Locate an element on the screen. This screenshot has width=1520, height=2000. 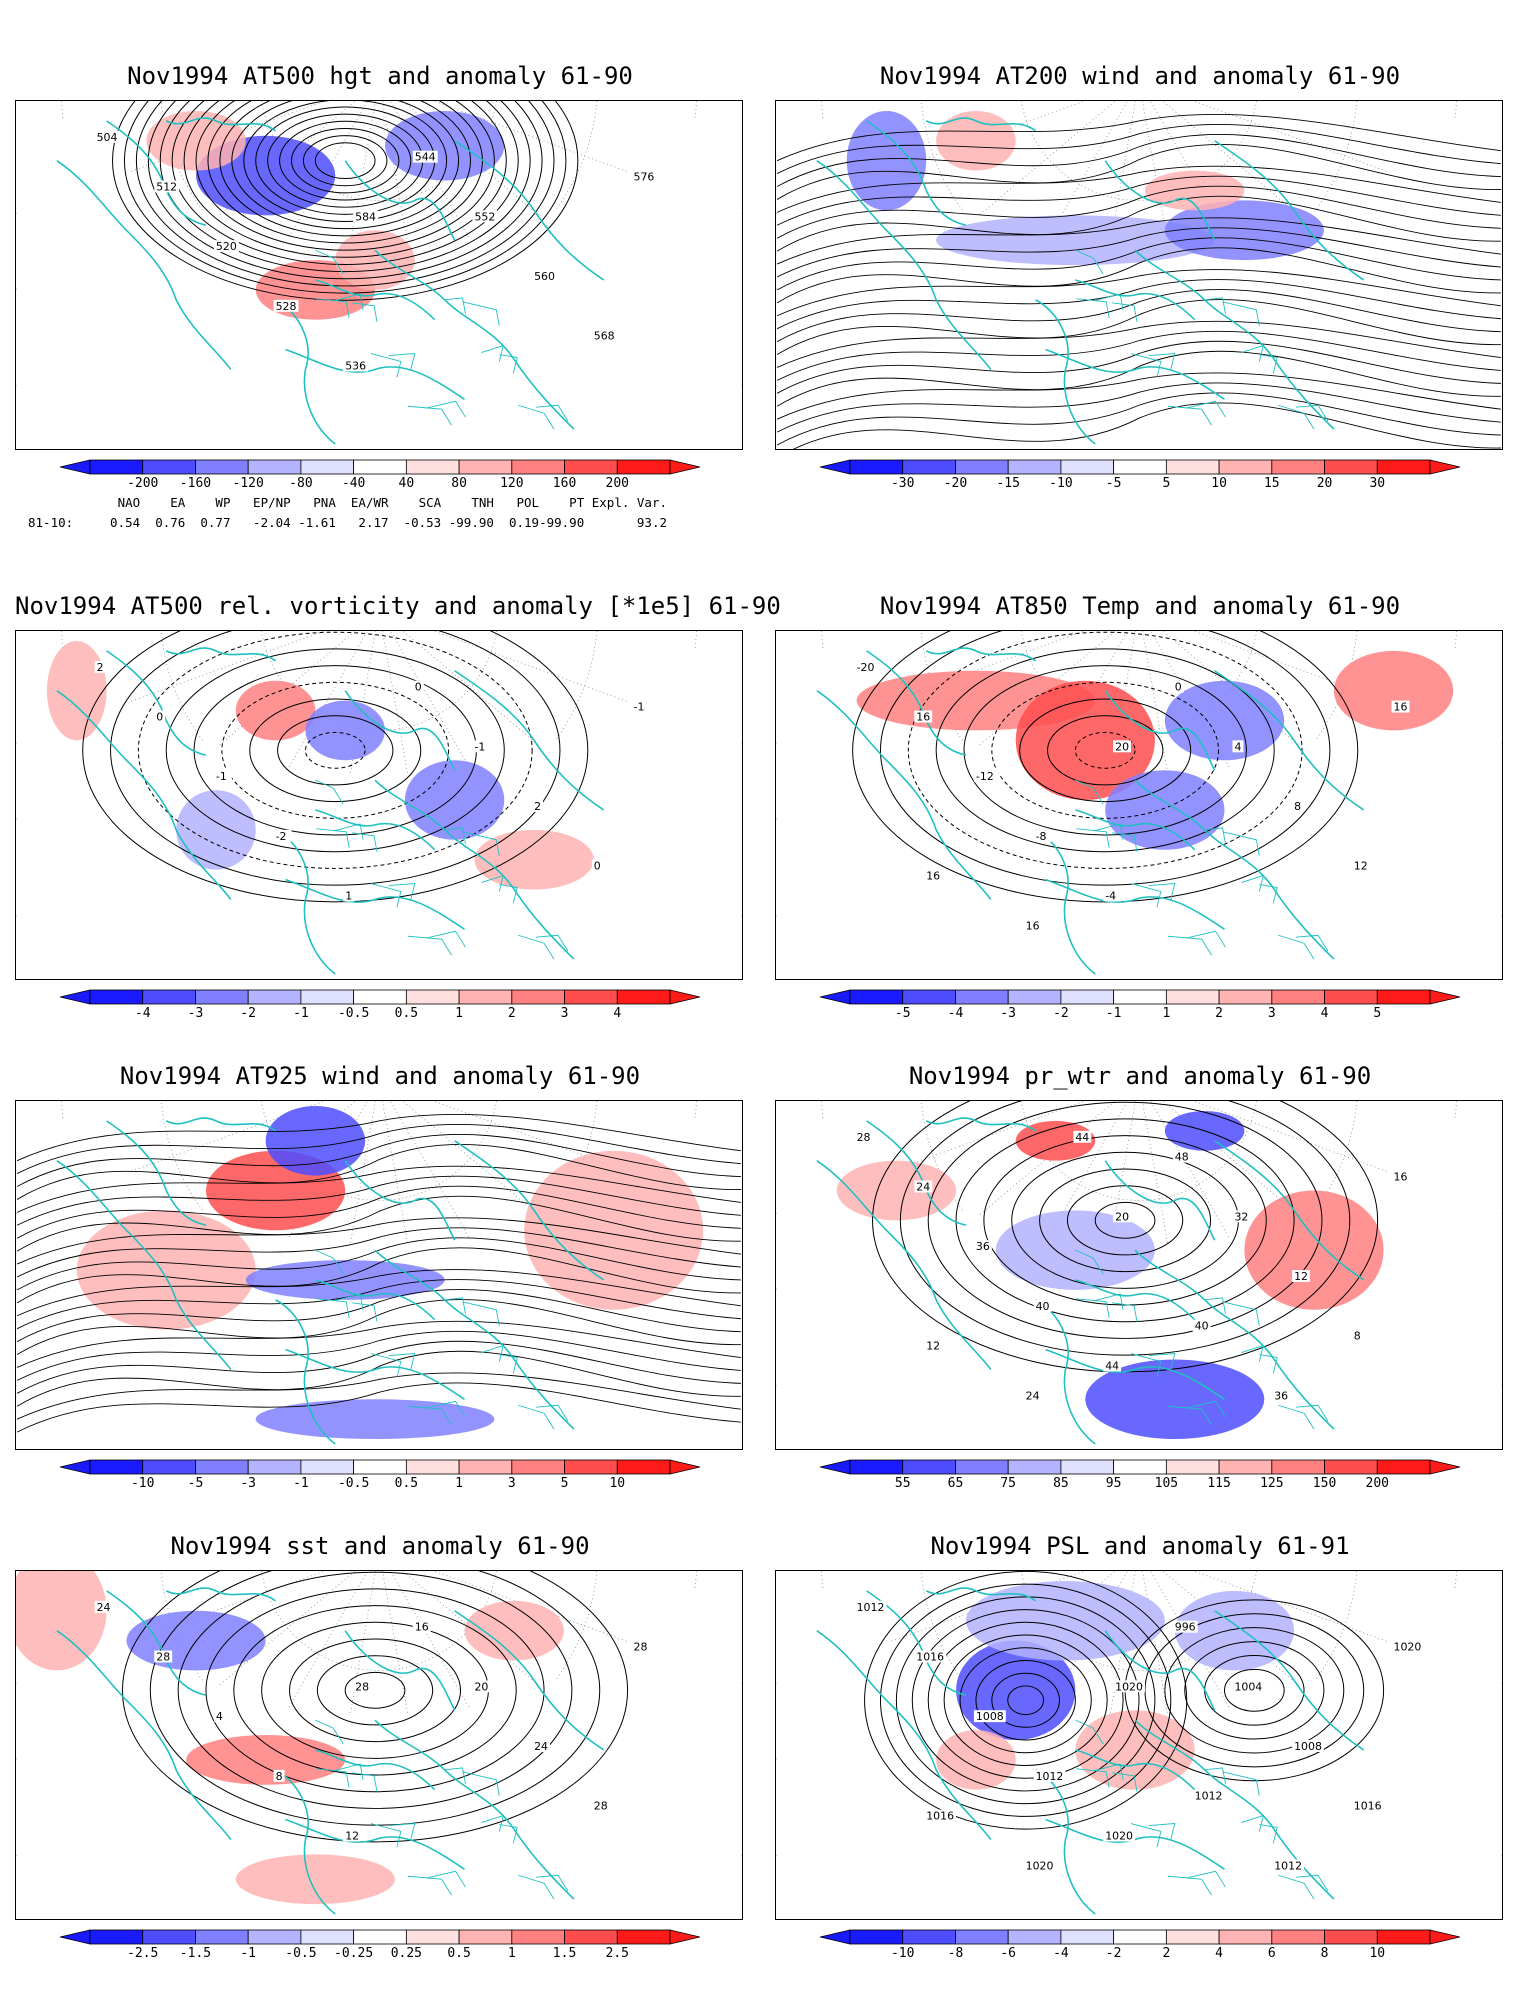
colorbar-tick-label: 1 is located at coordinates (459, 1013).